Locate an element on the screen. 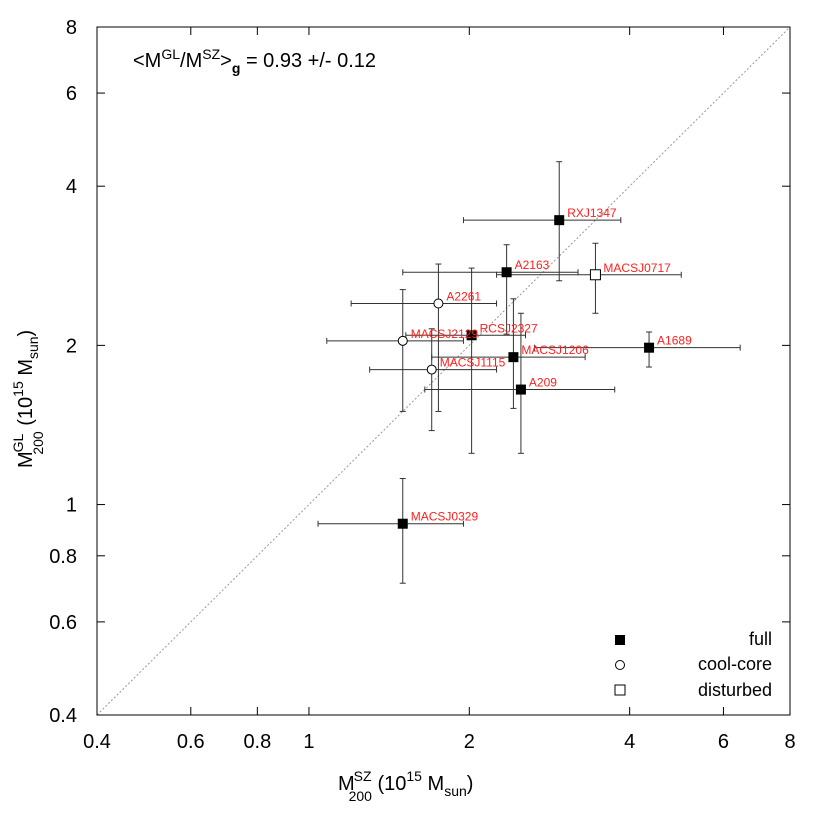 Image resolution: width=830 pixels, height=830 pixels. point-label-rcsj2327: RCSJ2327 is located at coordinates (509, 328).